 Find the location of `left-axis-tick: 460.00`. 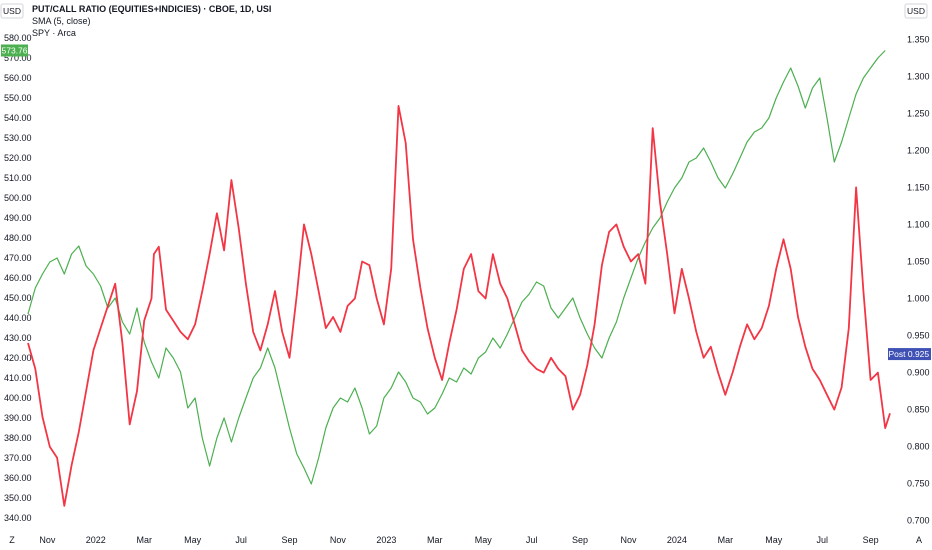

left-axis-tick: 460.00 is located at coordinates (18, 278).